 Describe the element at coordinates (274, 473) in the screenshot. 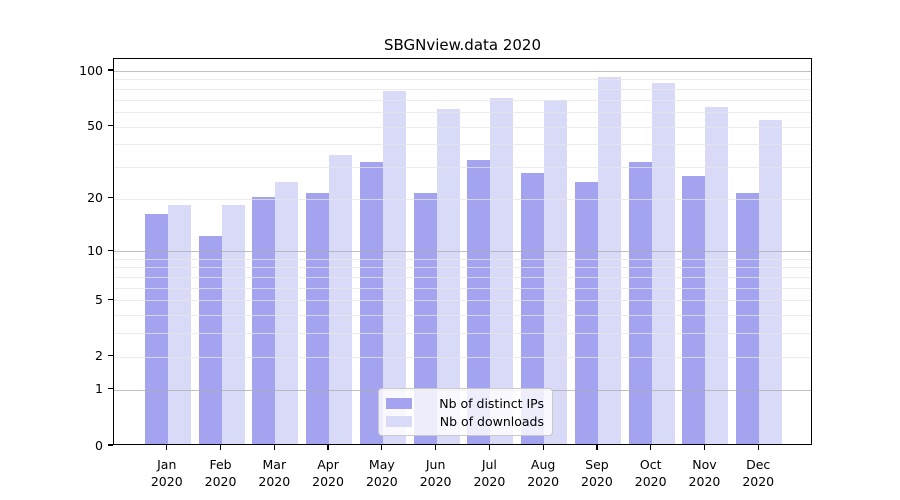

I see `x-tick-label-mar: Mar 2020` at that location.